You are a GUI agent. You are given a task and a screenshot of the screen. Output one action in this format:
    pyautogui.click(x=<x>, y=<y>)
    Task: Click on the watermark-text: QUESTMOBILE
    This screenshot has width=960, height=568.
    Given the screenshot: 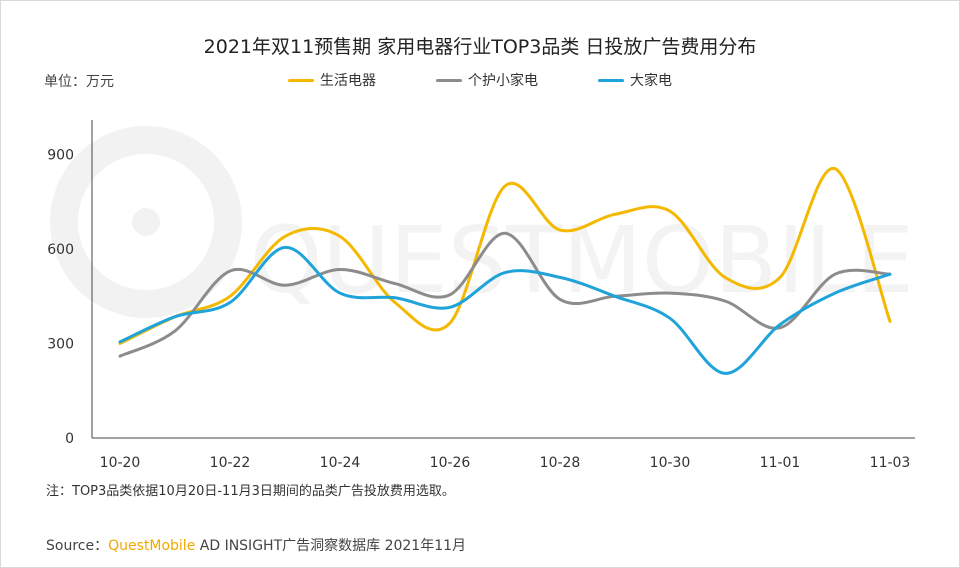 What is the action you would take?
    pyautogui.click(x=582, y=260)
    